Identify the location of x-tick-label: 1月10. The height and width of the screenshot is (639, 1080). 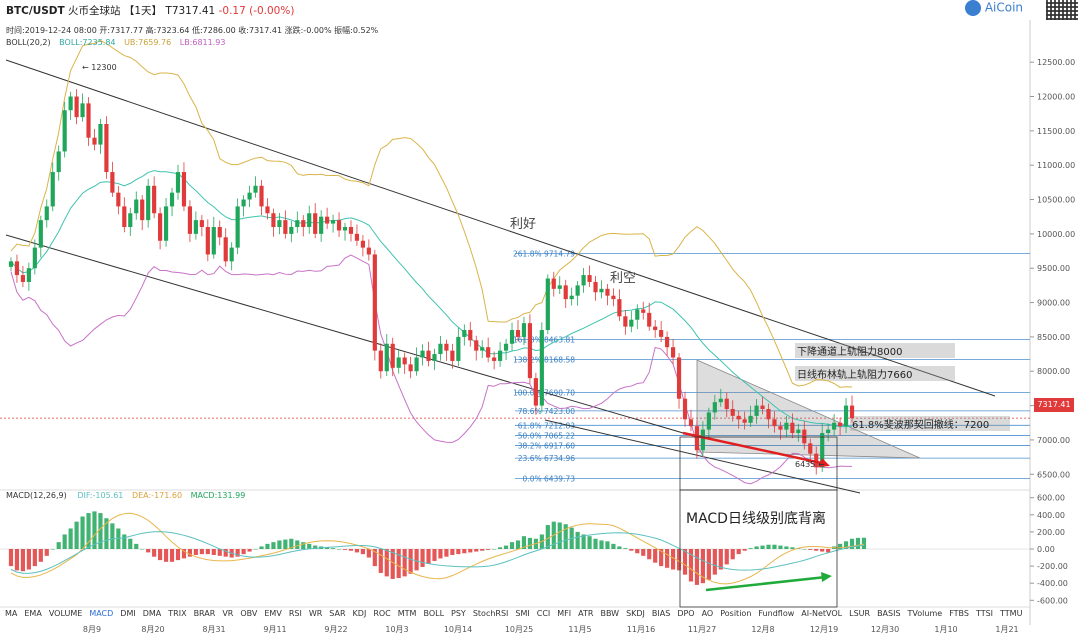
(945, 629).